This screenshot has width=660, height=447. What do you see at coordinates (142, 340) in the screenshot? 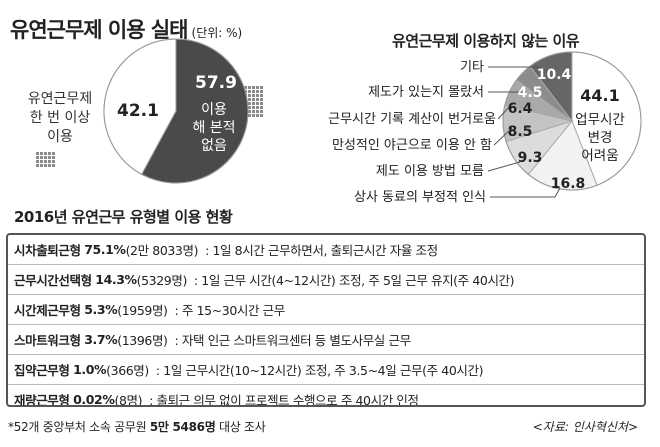
I see `row-count: (1396명)` at bounding box center [142, 340].